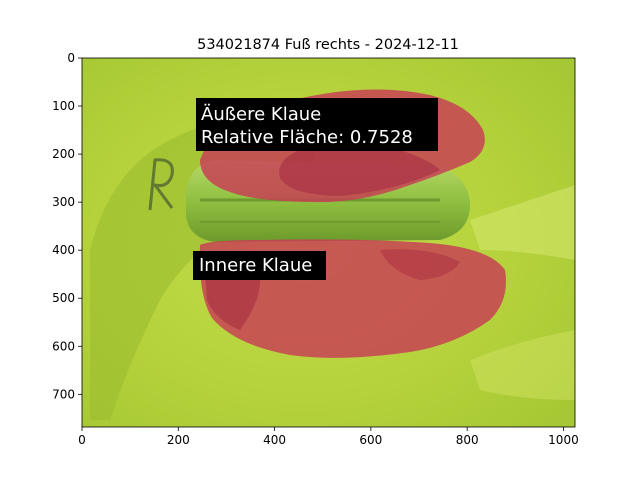 This screenshot has width=640, height=480. Describe the element at coordinates (63, 394) in the screenshot. I see `y-tick-label: 700` at that location.